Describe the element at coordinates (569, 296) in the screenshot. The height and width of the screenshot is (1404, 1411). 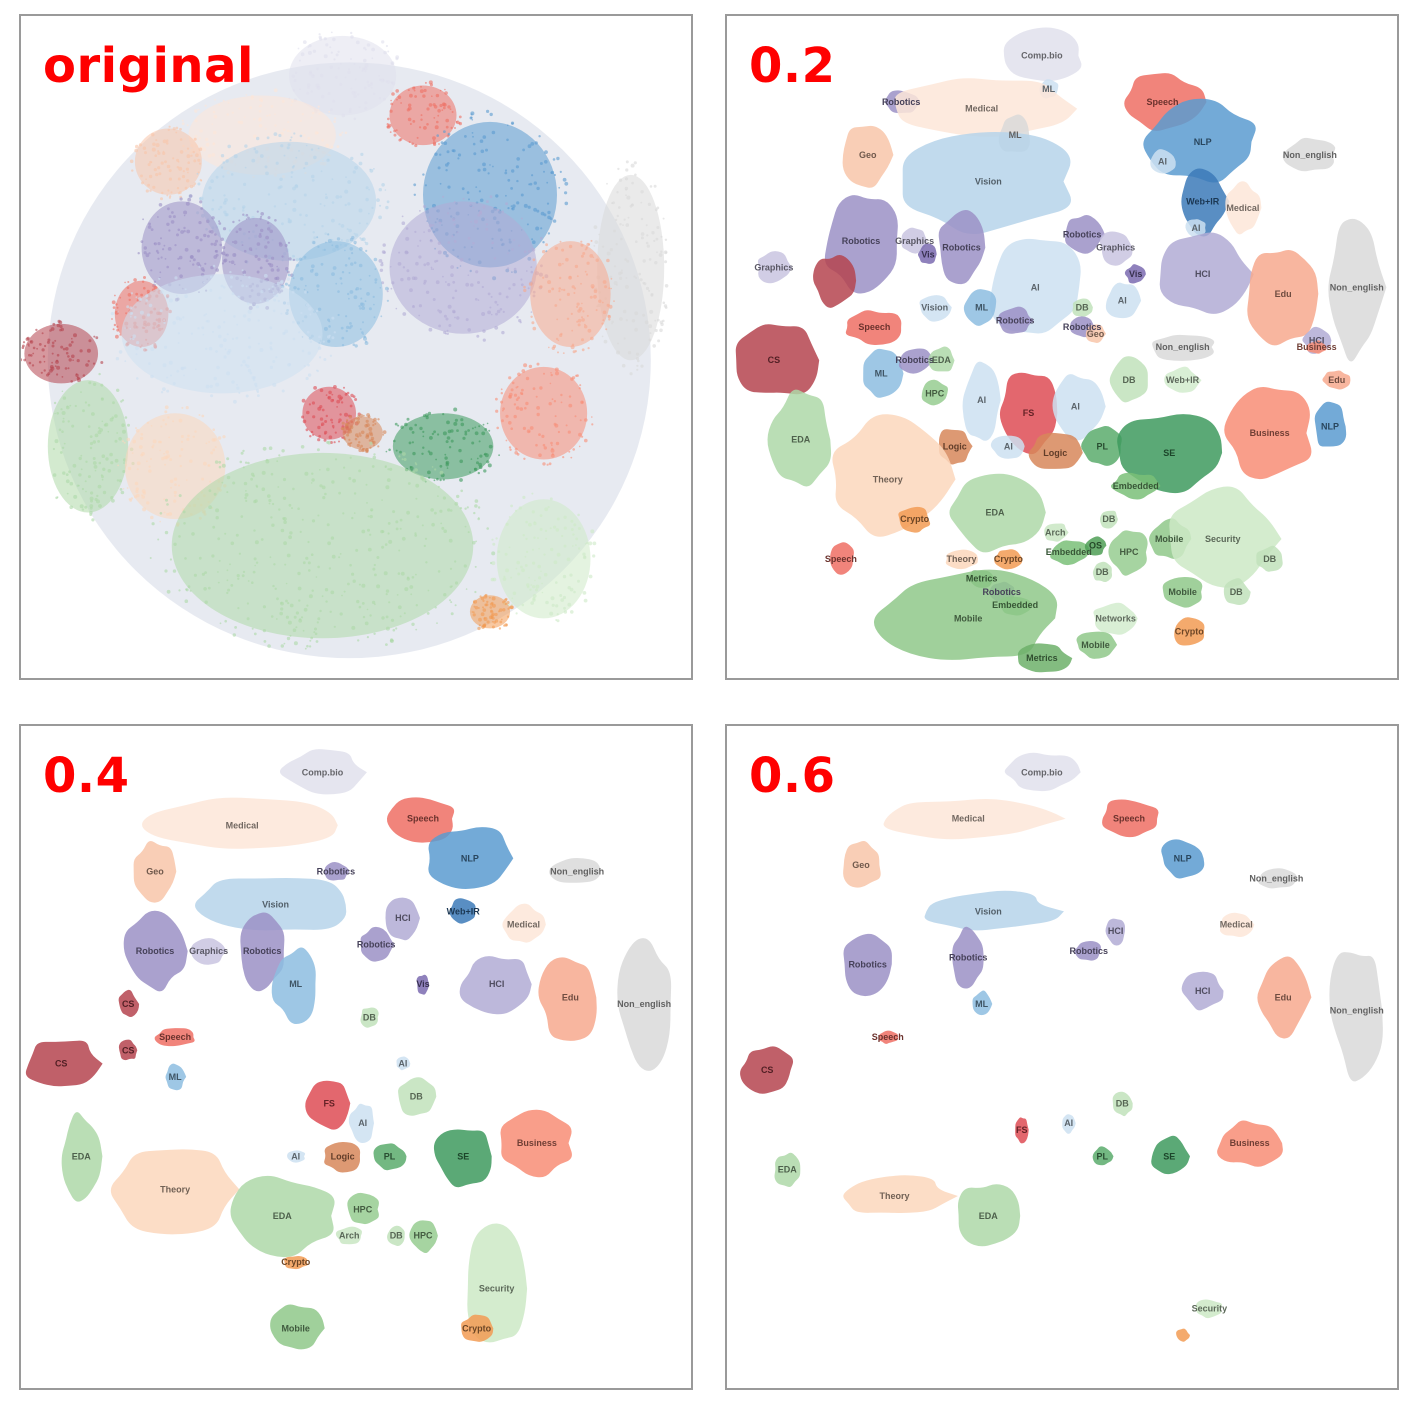
I see `point-cluster-edu` at that location.